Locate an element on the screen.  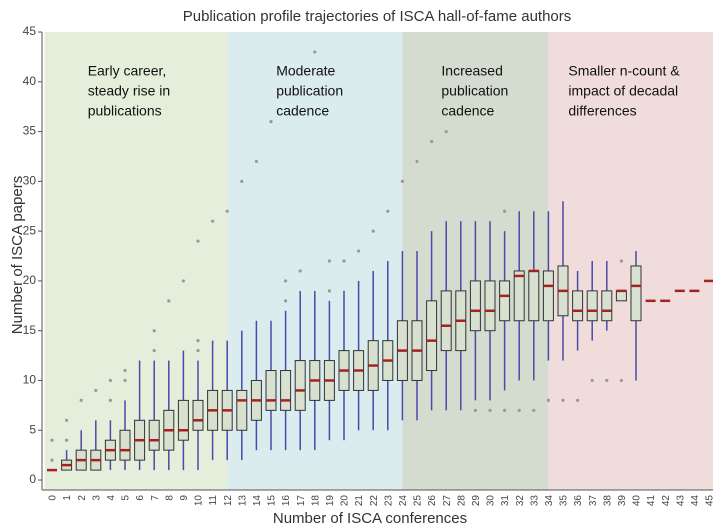
region-label: steady rise in is located at coordinates (129, 91).